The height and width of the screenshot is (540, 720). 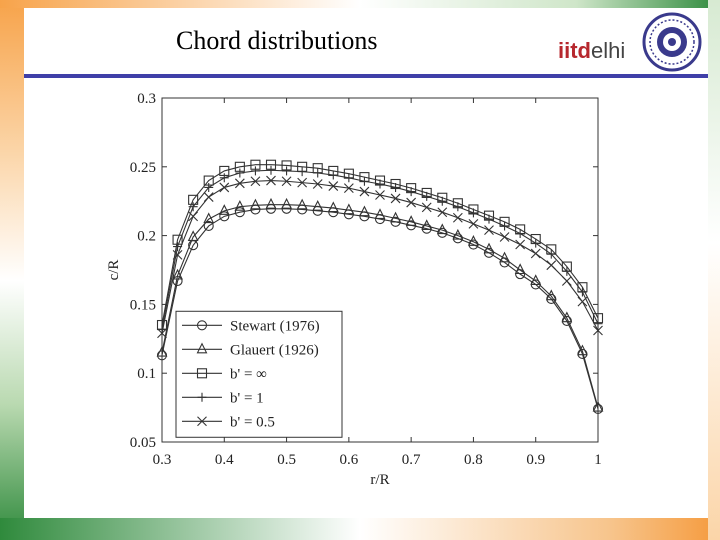 What do you see at coordinates (348, 460) in the screenshot?
I see `x-tick-label: 0.6` at bounding box center [348, 460].